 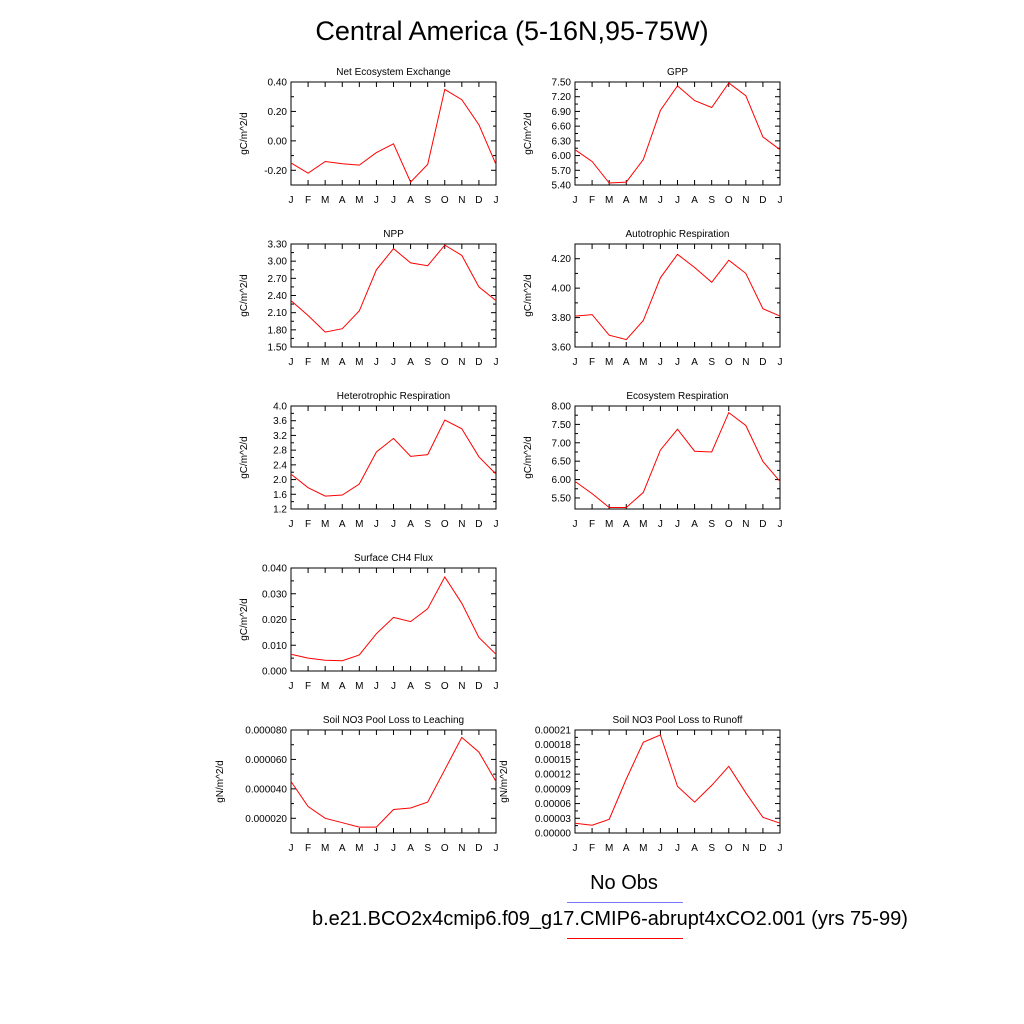 I want to click on ytick-label: 3.00, so click(x=278, y=262).